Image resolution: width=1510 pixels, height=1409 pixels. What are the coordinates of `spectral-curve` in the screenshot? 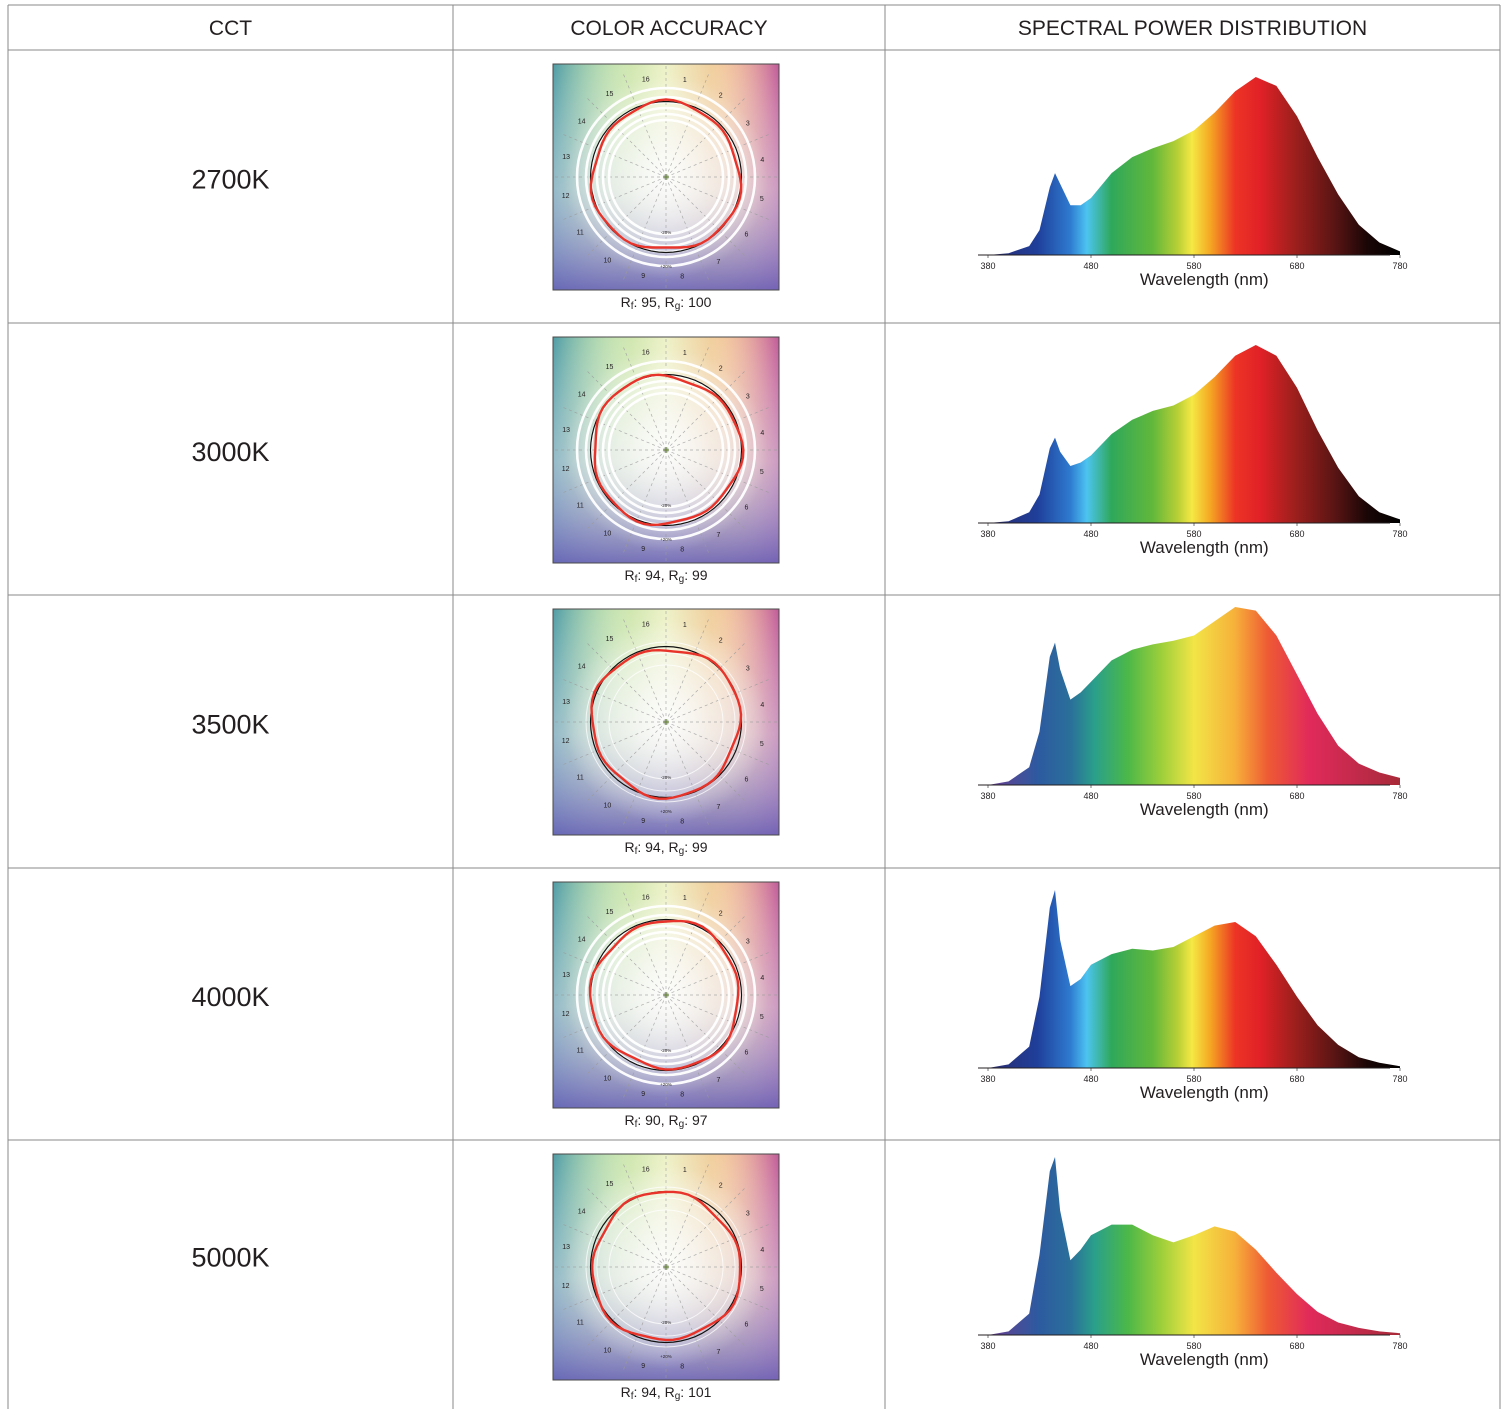 It's located at (1194, 696).